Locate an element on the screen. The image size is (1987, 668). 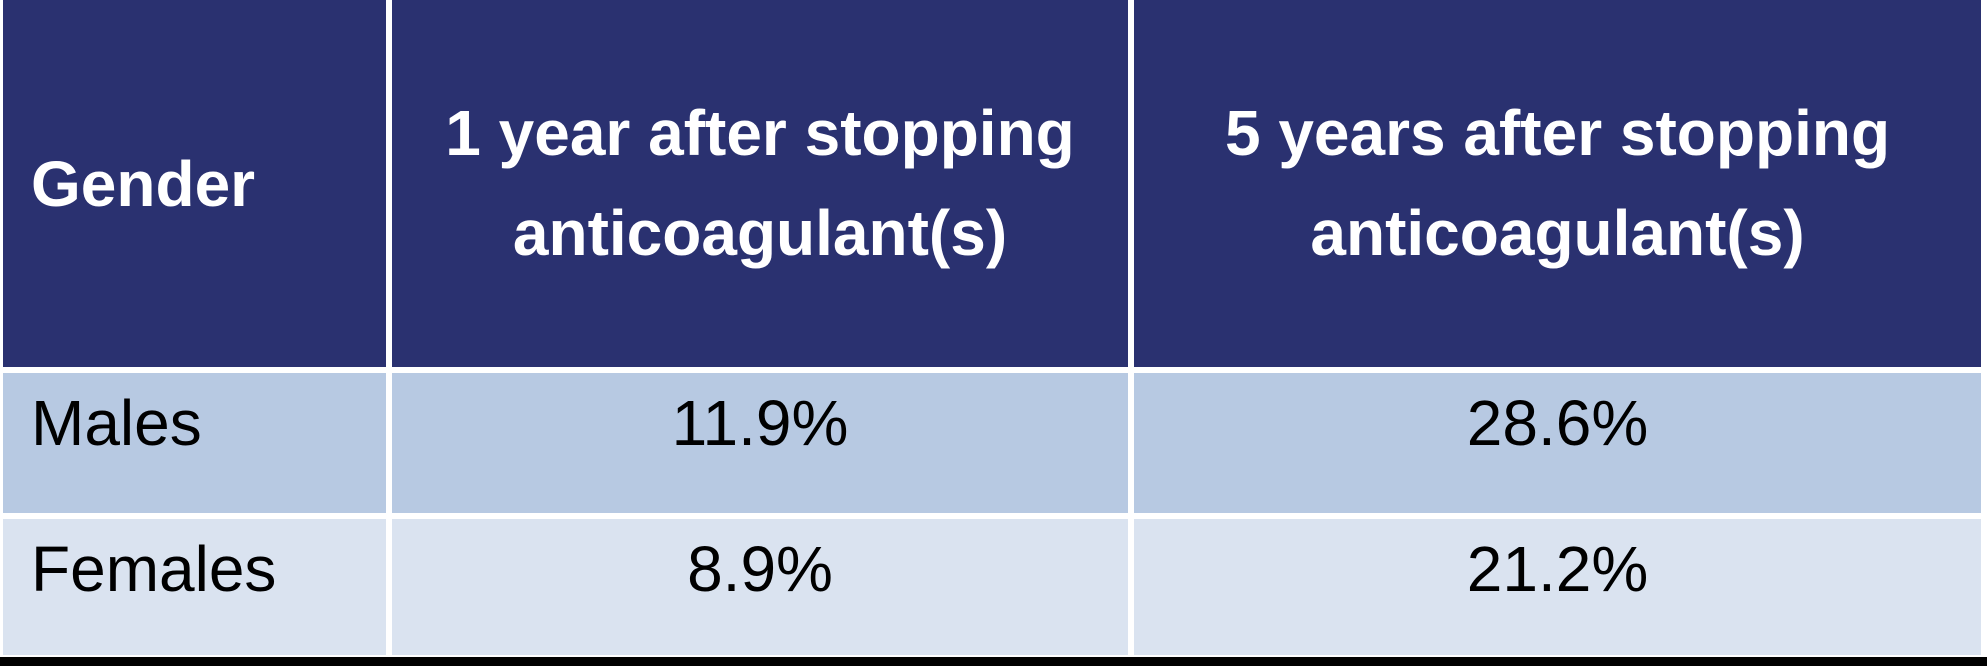
header-one-year-label: 1 year after stopping anticoagulant(s) is located at coordinates (760, 183).